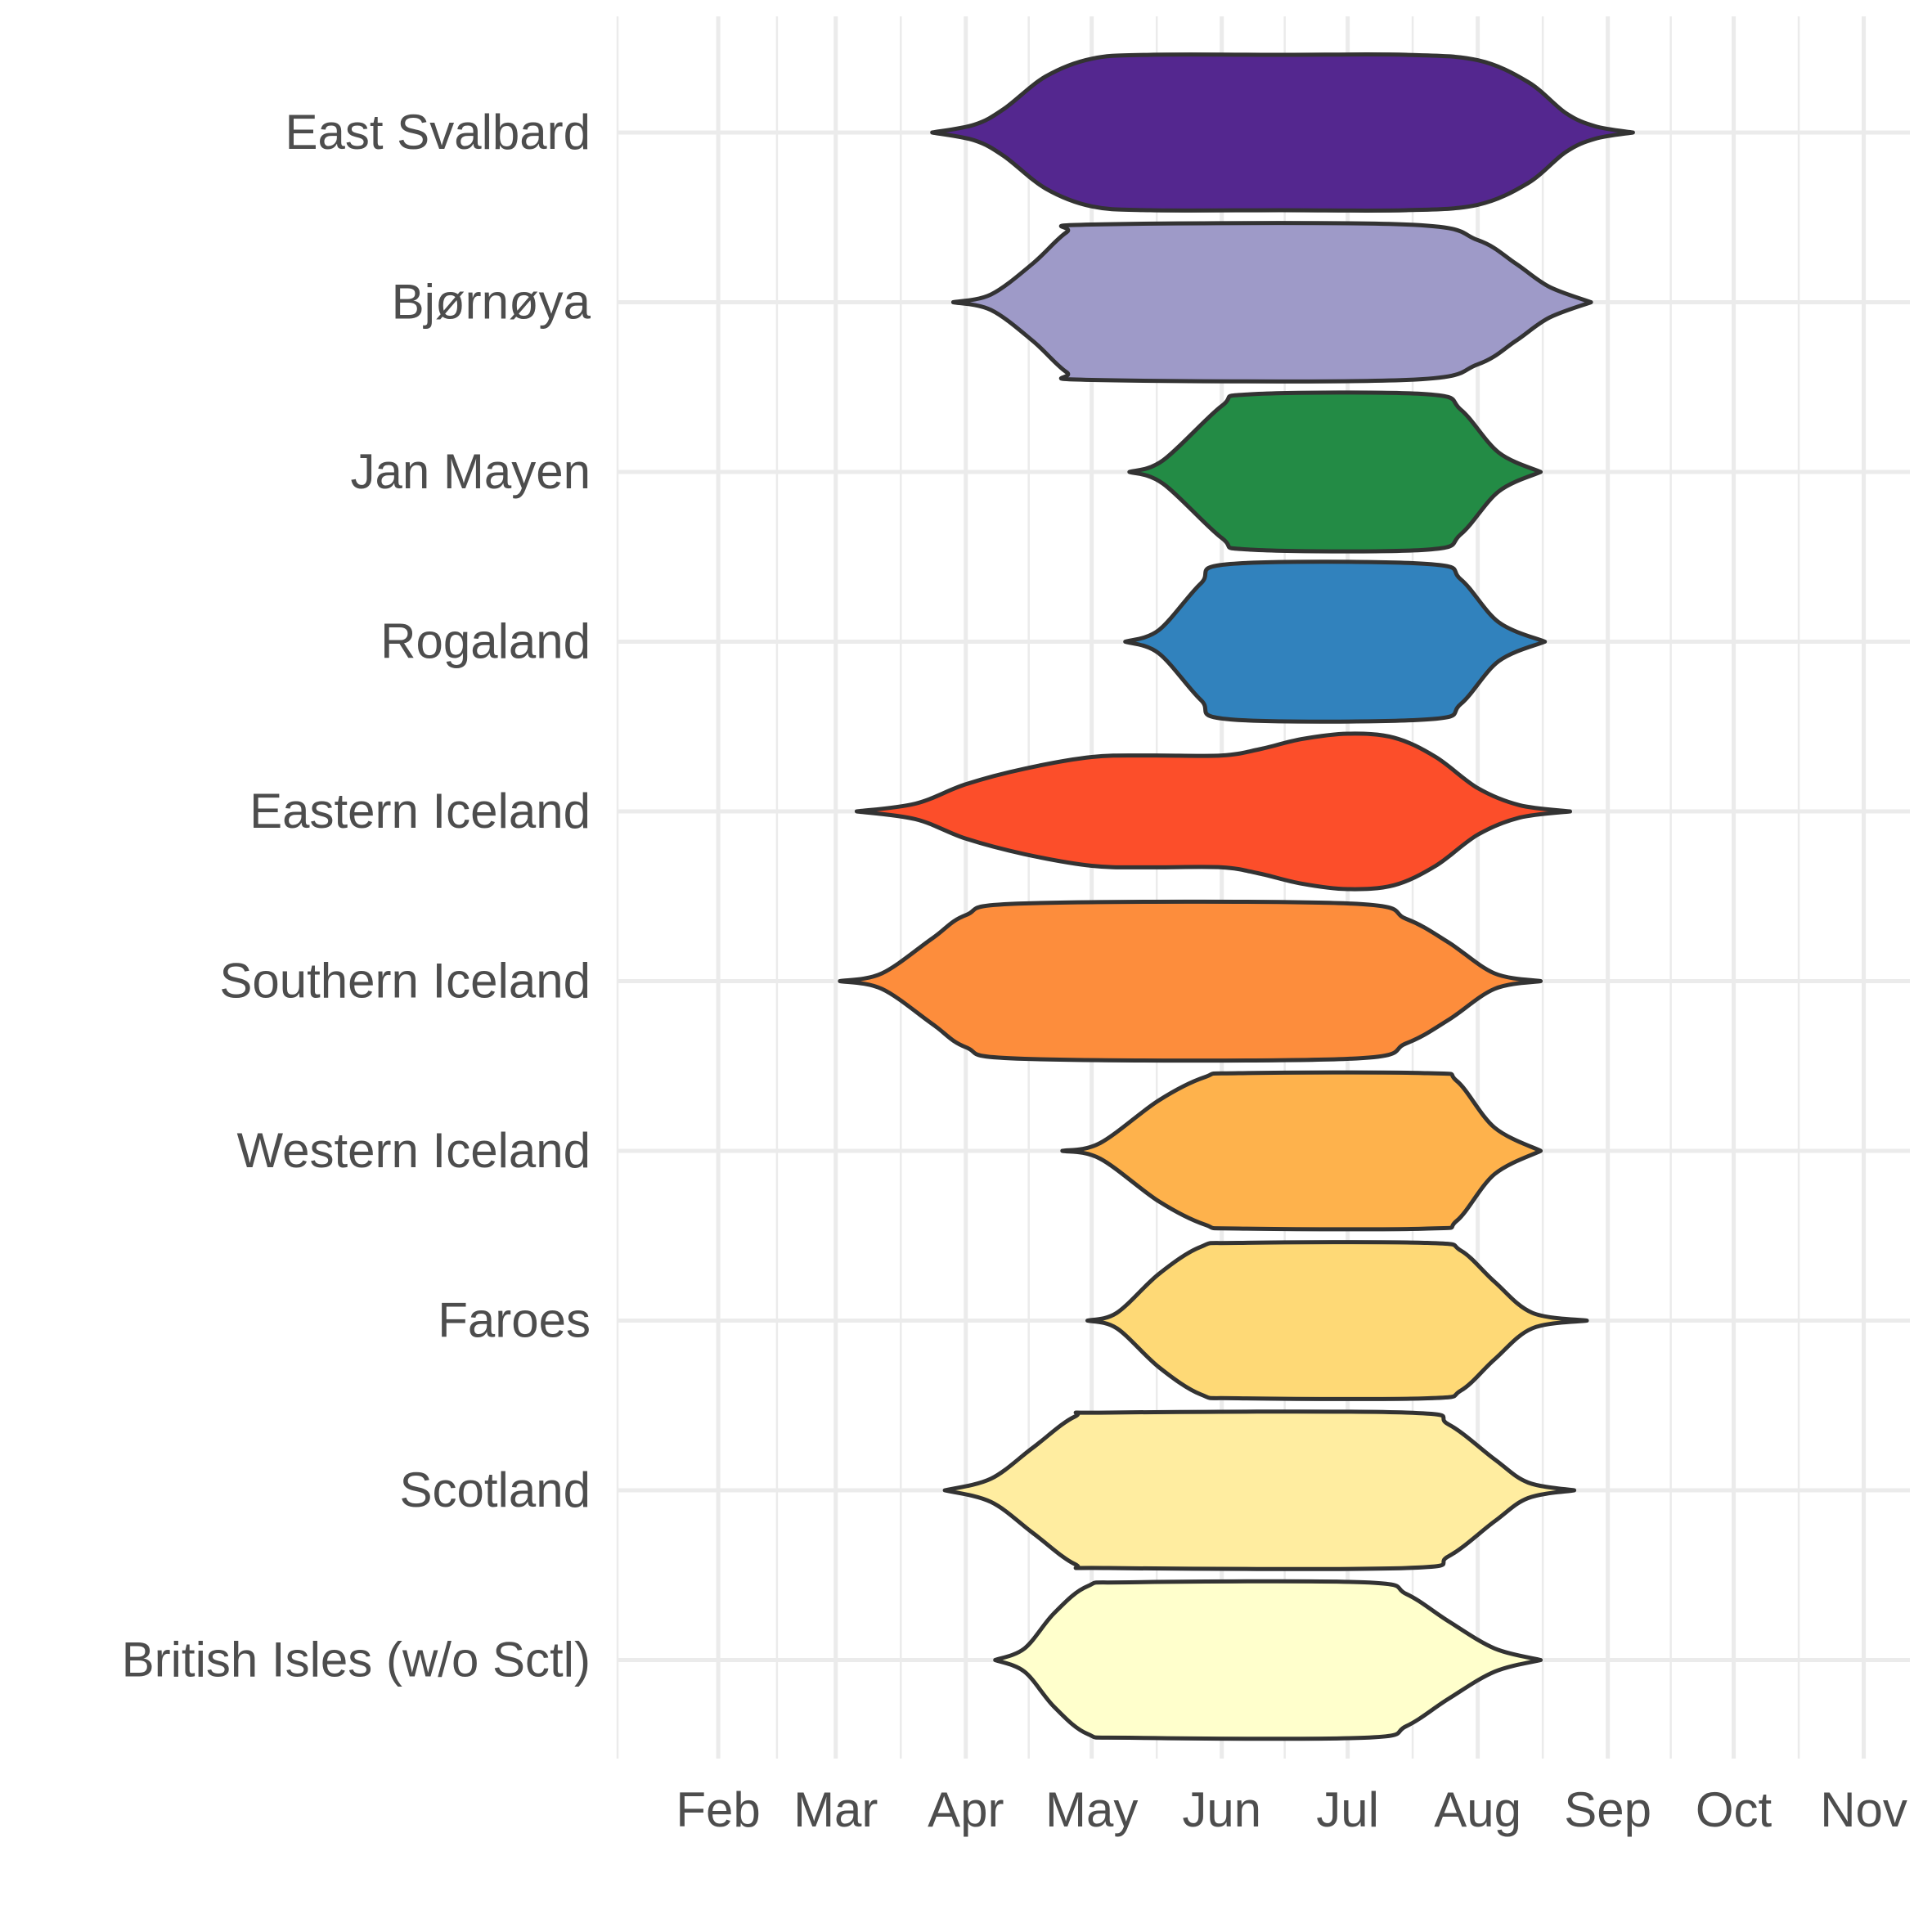 The width and height of the screenshot is (1932, 1932). What do you see at coordinates (1268, 1660) in the screenshot?
I see `violin-british-isles-w-o-sctl` at bounding box center [1268, 1660].